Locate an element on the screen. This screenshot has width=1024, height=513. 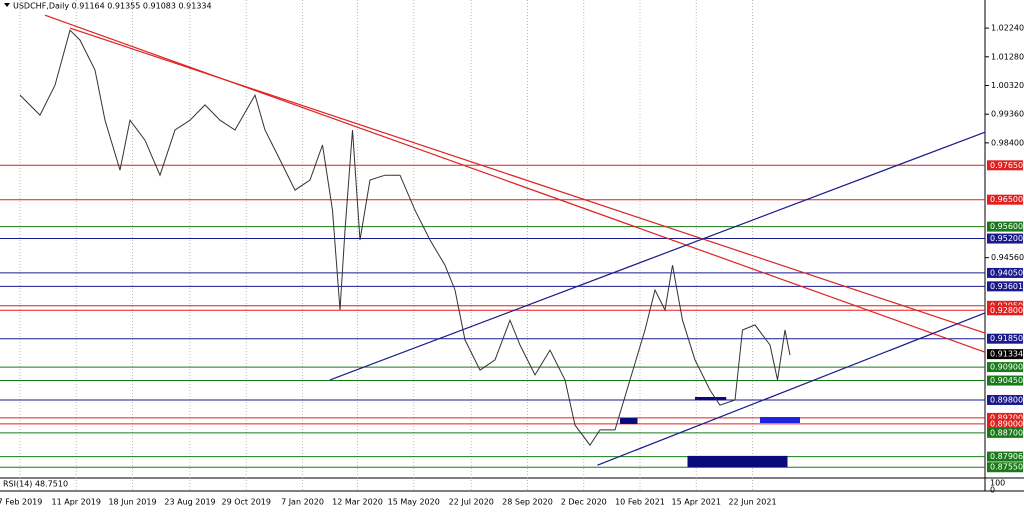
x-tick-label: 29 Oct 2019 is located at coordinates (246, 502).